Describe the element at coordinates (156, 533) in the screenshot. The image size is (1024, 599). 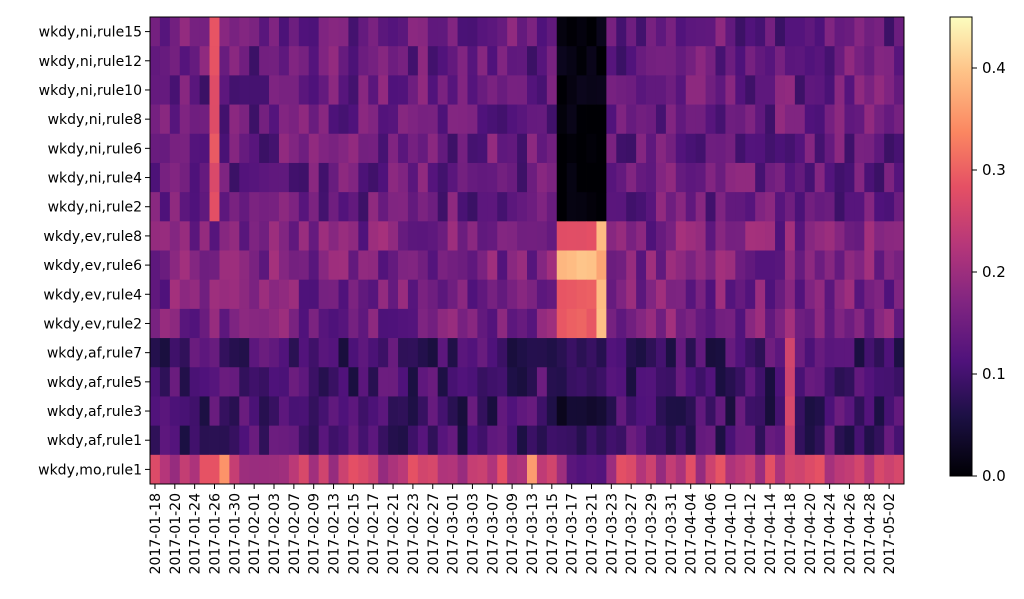
I see `x-tick-label: 2017-01-18` at that location.